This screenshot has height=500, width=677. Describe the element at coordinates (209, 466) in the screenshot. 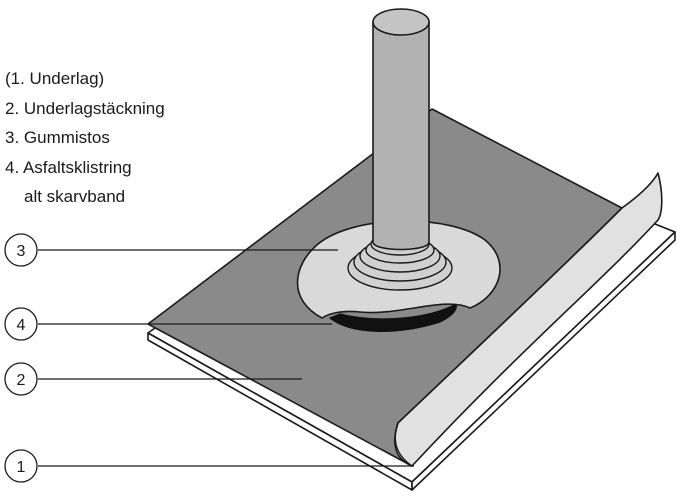

I see `callout-1: 1` at that location.